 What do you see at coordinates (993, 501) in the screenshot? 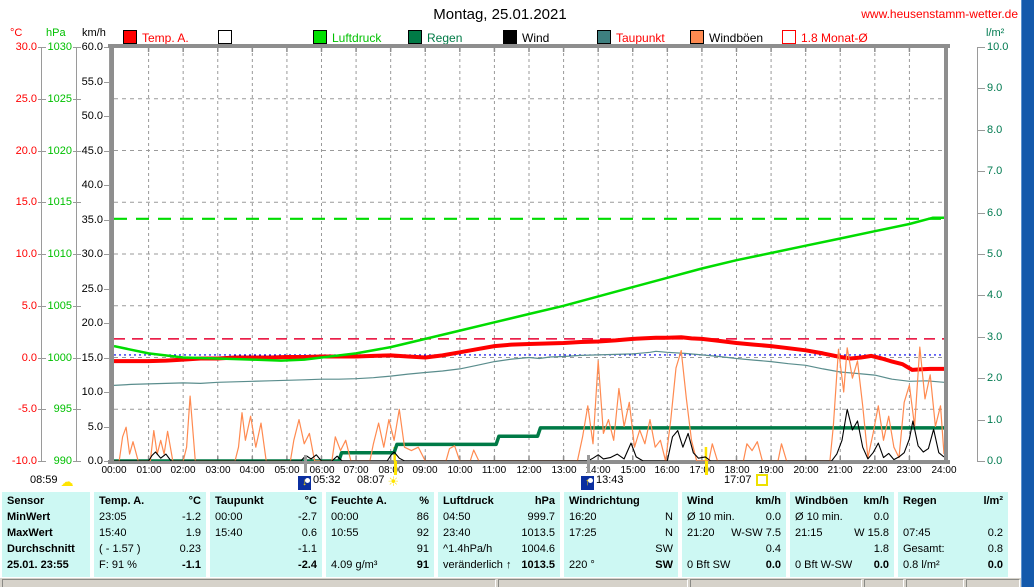
I see `column-unit: l/m²` at bounding box center [993, 501].